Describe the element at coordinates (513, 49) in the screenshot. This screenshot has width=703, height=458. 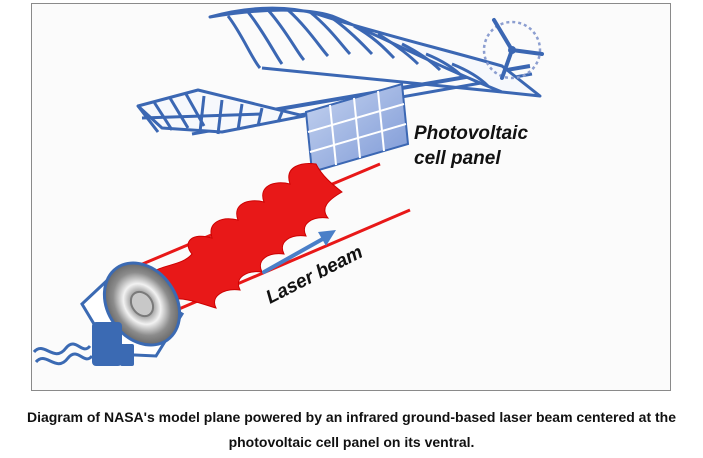
I see `propeller-icon` at that location.